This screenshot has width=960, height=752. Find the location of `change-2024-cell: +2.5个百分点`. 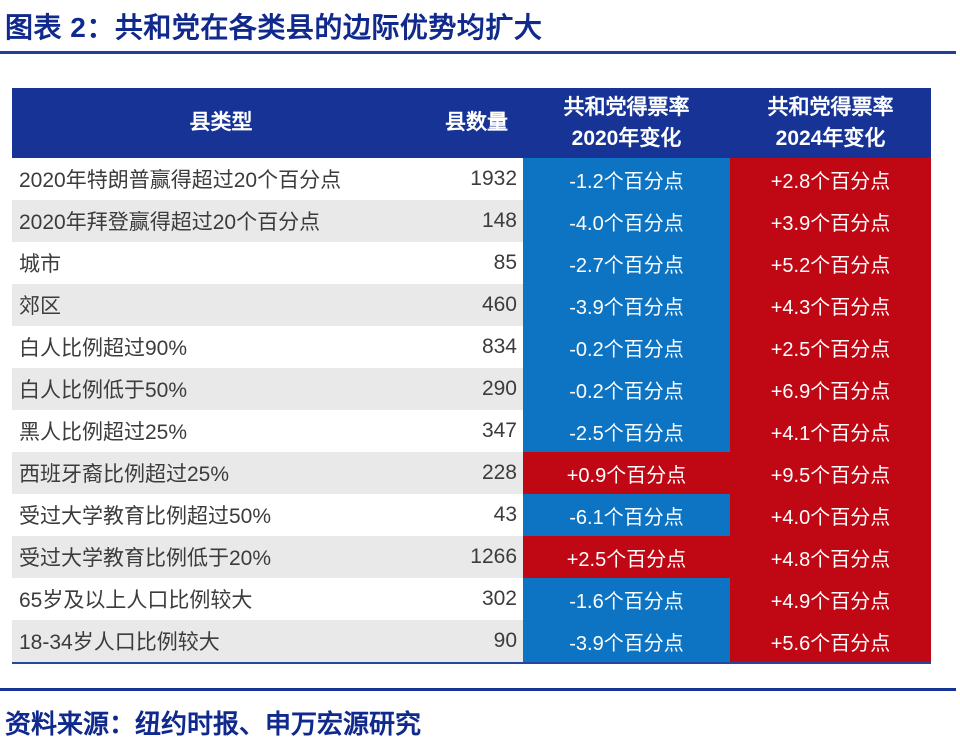

change-2024-cell: +2.5个百分点 is located at coordinates (830, 347).